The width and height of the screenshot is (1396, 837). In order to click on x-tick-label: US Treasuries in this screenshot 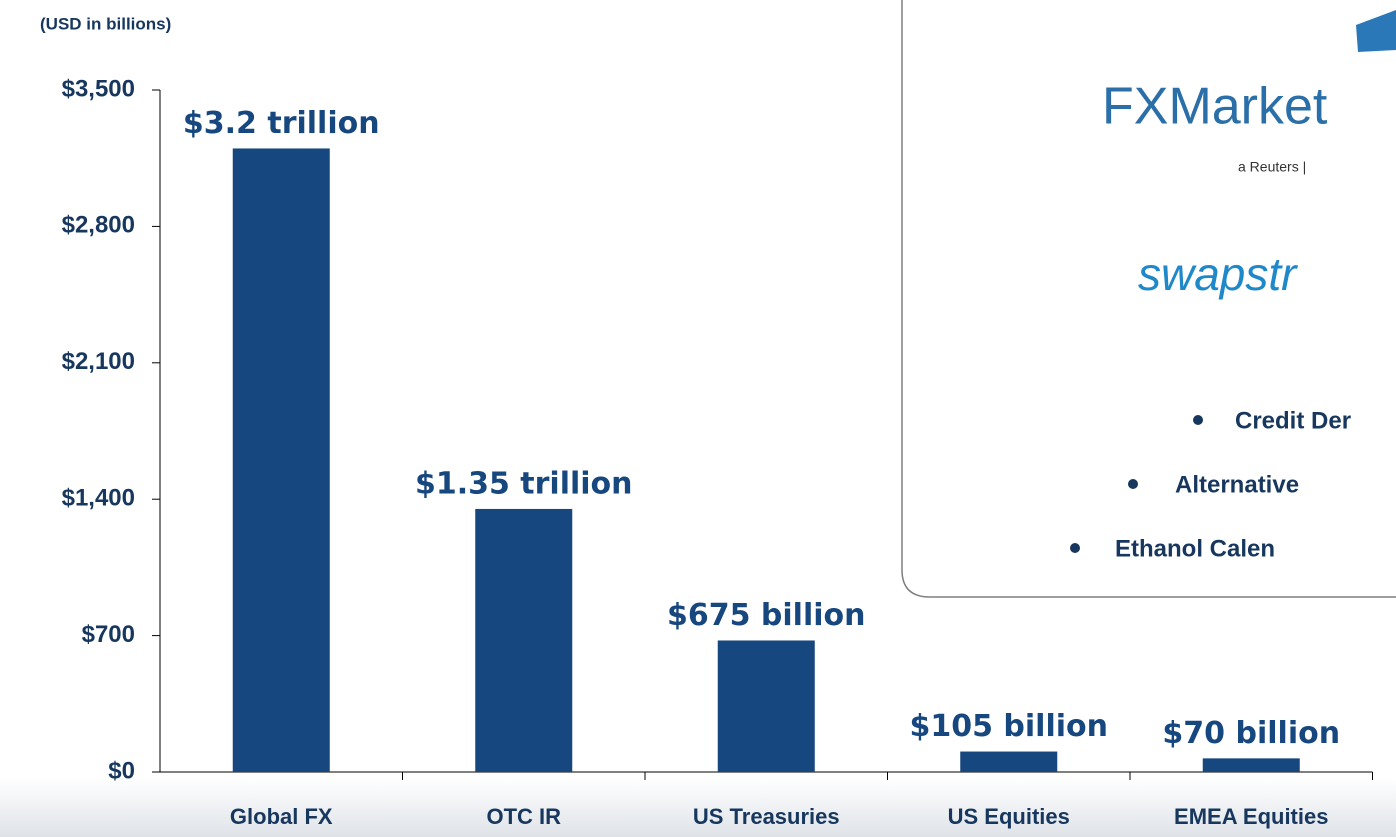, I will do `click(766, 816)`.